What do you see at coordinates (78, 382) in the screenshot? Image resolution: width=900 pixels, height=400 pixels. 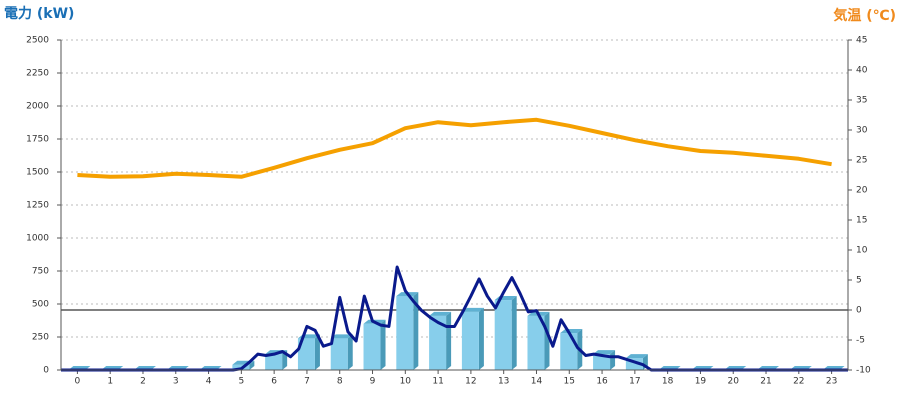 I see `x-tick-label: 0` at bounding box center [78, 382].